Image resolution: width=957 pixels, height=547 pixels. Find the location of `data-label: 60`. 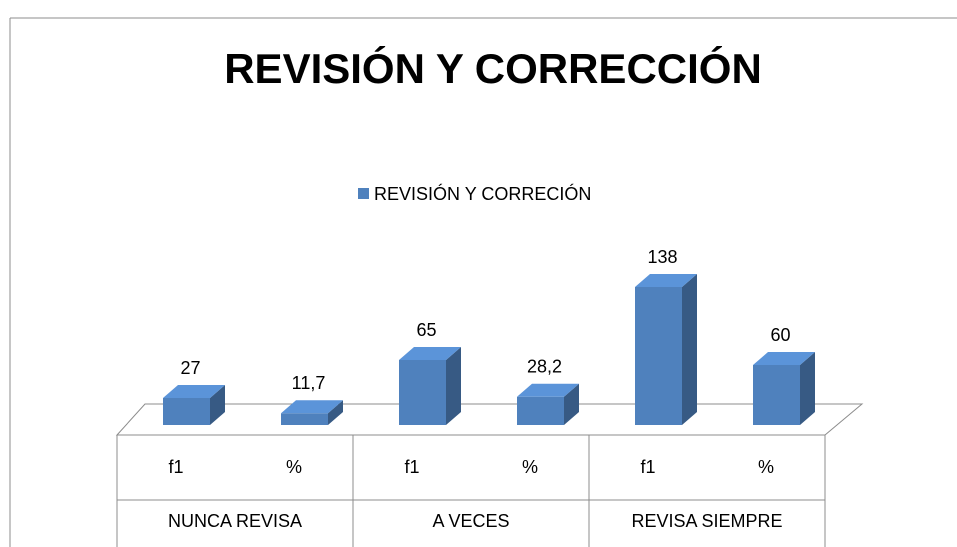

data-label: 60 is located at coordinates (780, 335).